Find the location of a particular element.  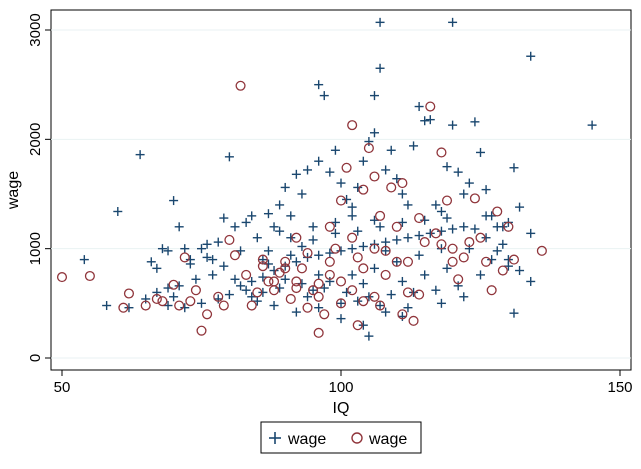

y-axis-title: wage is located at coordinates (13, 190).